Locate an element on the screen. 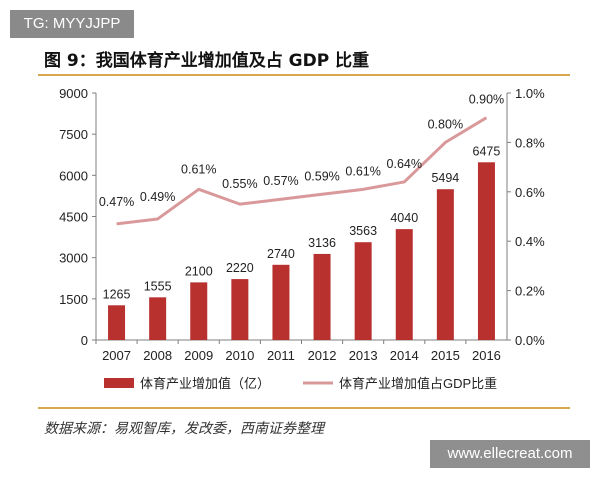 Image resolution: width=600 pixels, height=480 pixels. y-tick-label: 1500 is located at coordinates (73, 299).